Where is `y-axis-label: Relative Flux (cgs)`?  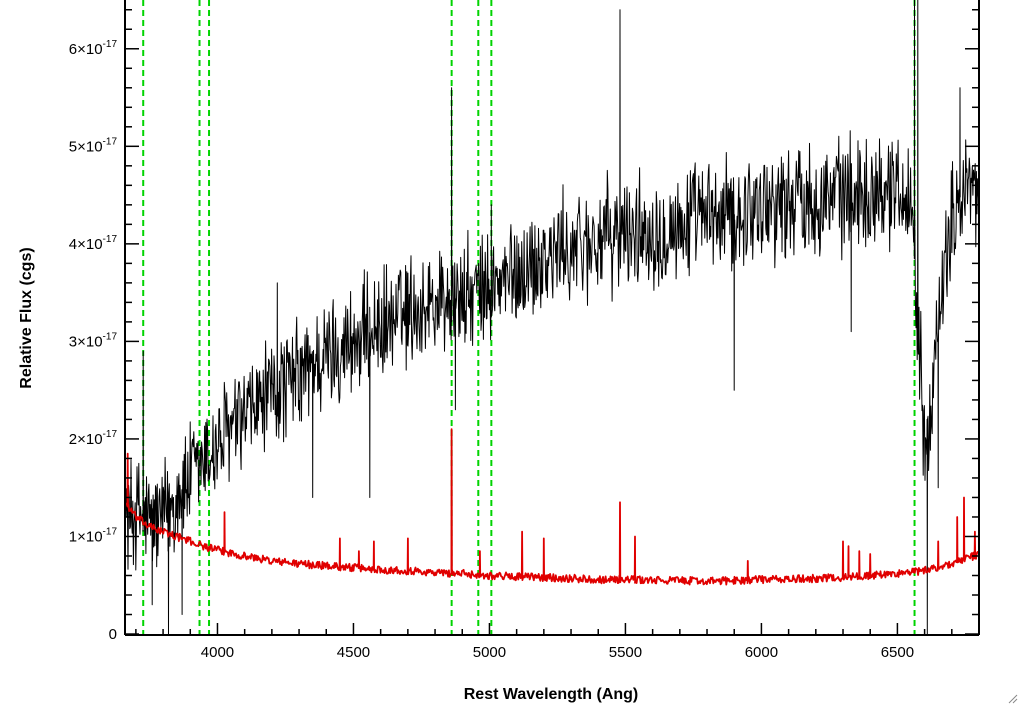
y-axis-label: Relative Flux (cgs) is located at coordinates (26, 317).